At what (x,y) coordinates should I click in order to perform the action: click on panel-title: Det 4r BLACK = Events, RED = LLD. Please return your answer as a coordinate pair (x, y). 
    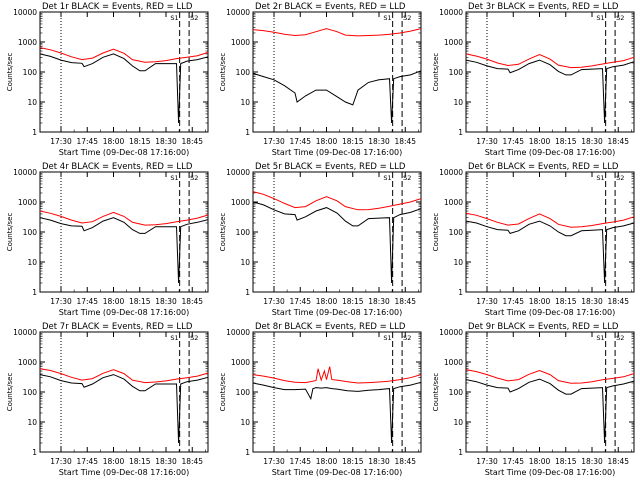
    Looking at the image, I should click on (117, 167).